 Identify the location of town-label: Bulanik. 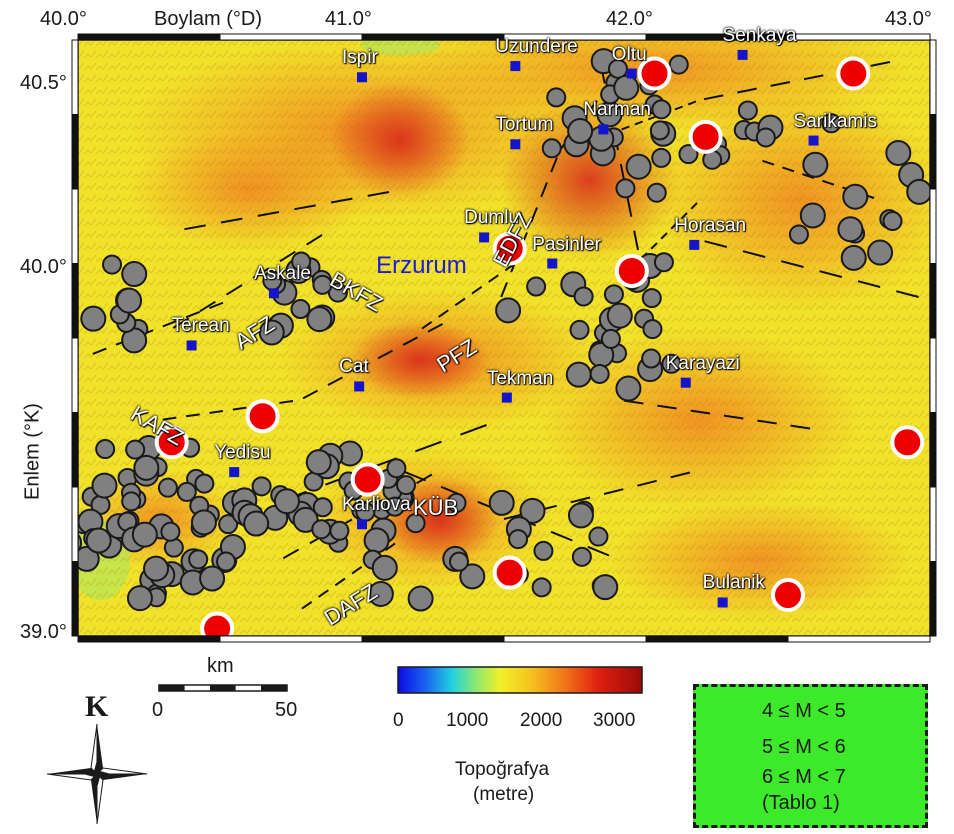
(733, 583).